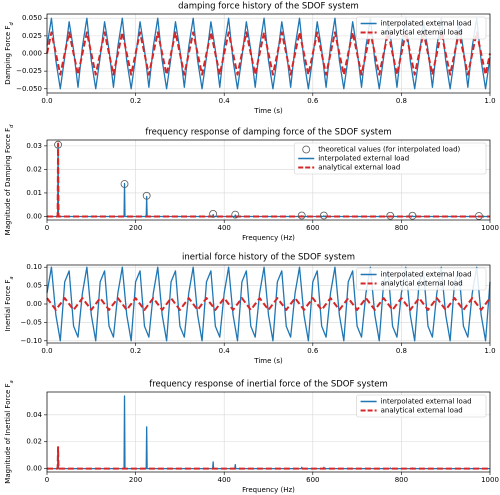 The width and height of the screenshot is (500, 495). Describe the element at coordinates (31, 322) in the screenshot. I see `y-tick-label: −0.05` at that location.